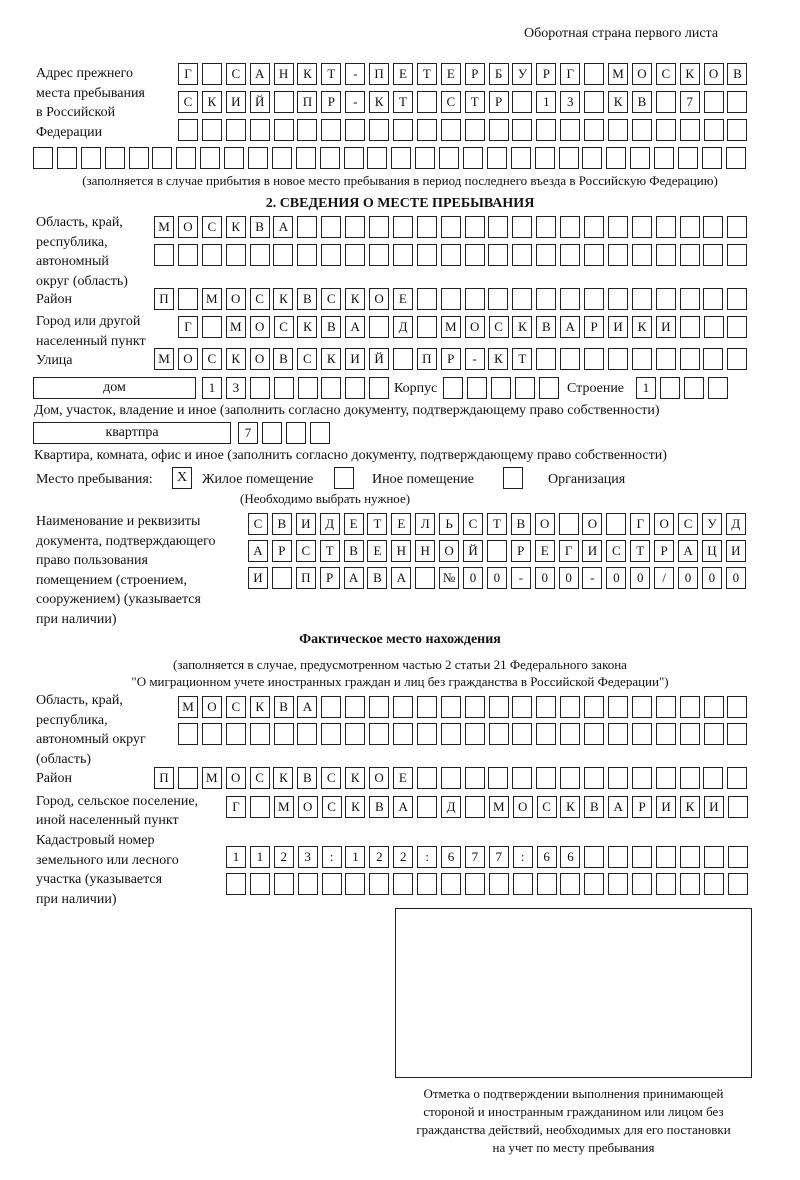 This screenshot has width=800, height=1180. Describe the element at coordinates (329, 524) in the screenshot. I see `char-cell: Д` at that location.